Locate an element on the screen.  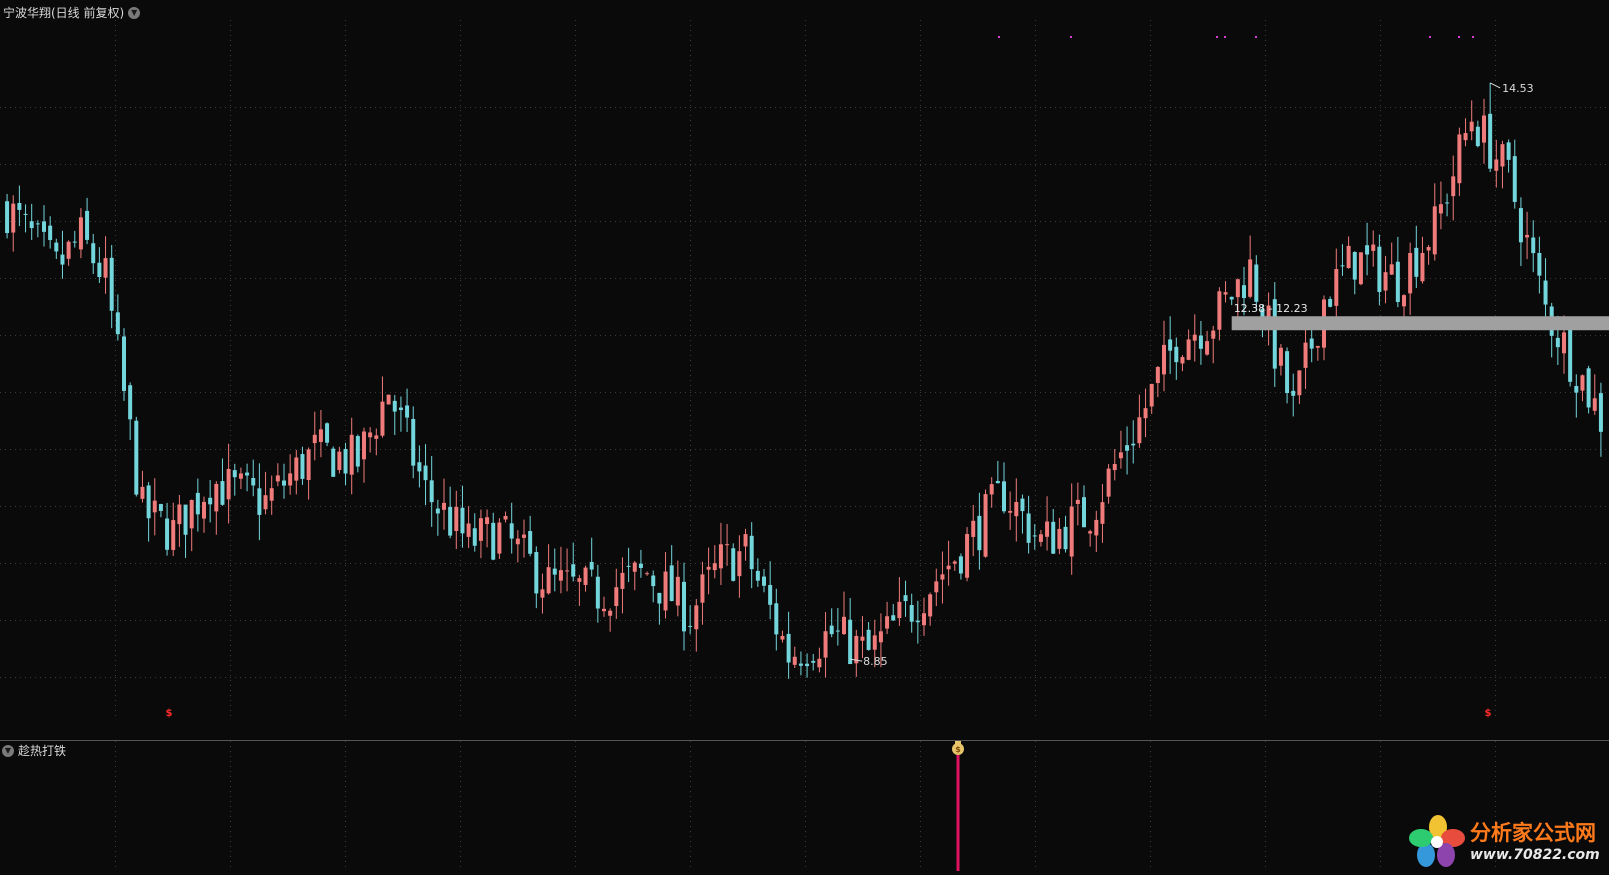
indicator-chart: $ is located at coordinates (804, 806).